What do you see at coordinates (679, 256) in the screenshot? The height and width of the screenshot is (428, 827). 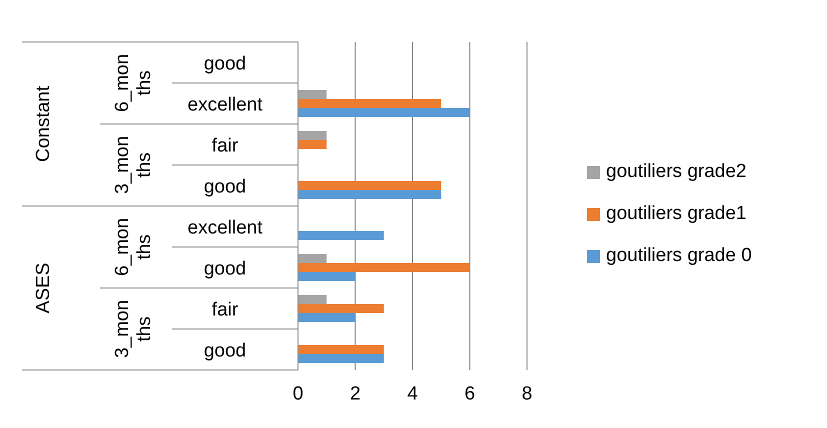 I see `legend-label: goutiliers grade 0` at bounding box center [679, 256].